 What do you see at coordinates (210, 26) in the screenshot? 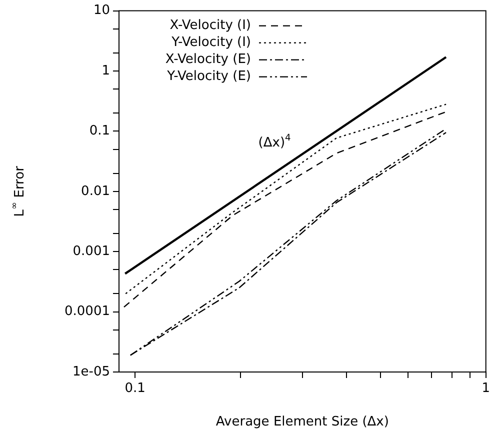
I see `legend-label: X-Velocity (I)` at bounding box center [210, 26].